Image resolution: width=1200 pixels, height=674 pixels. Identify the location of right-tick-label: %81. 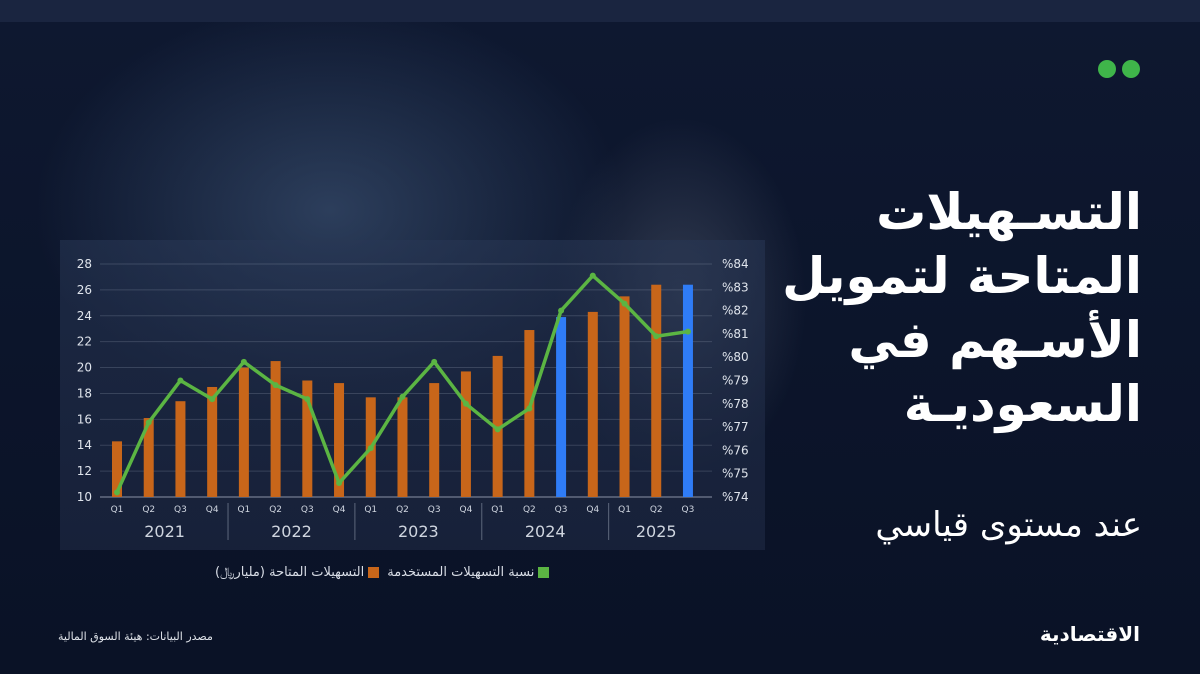
(735, 334).